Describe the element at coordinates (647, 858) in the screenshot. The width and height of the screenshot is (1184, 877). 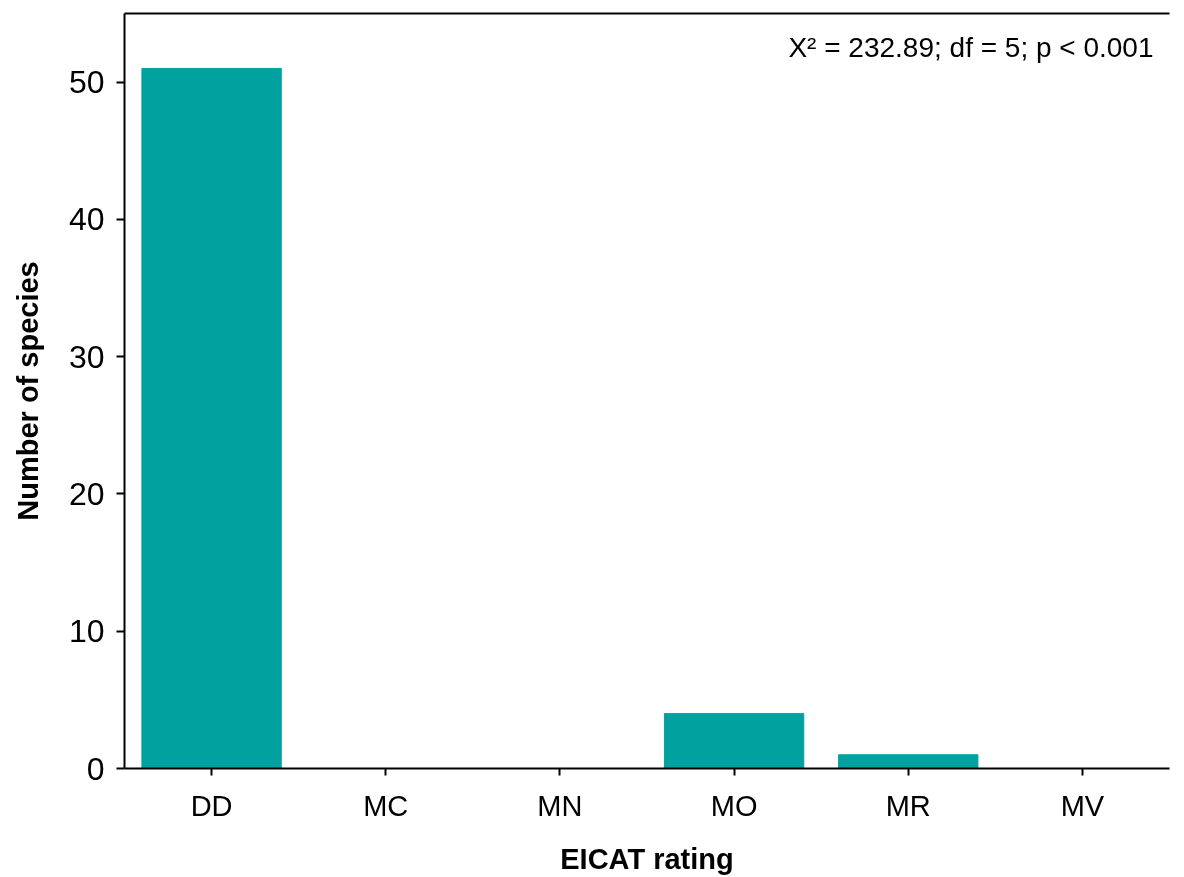
I see `x-axis-title: EICAT rating` at that location.